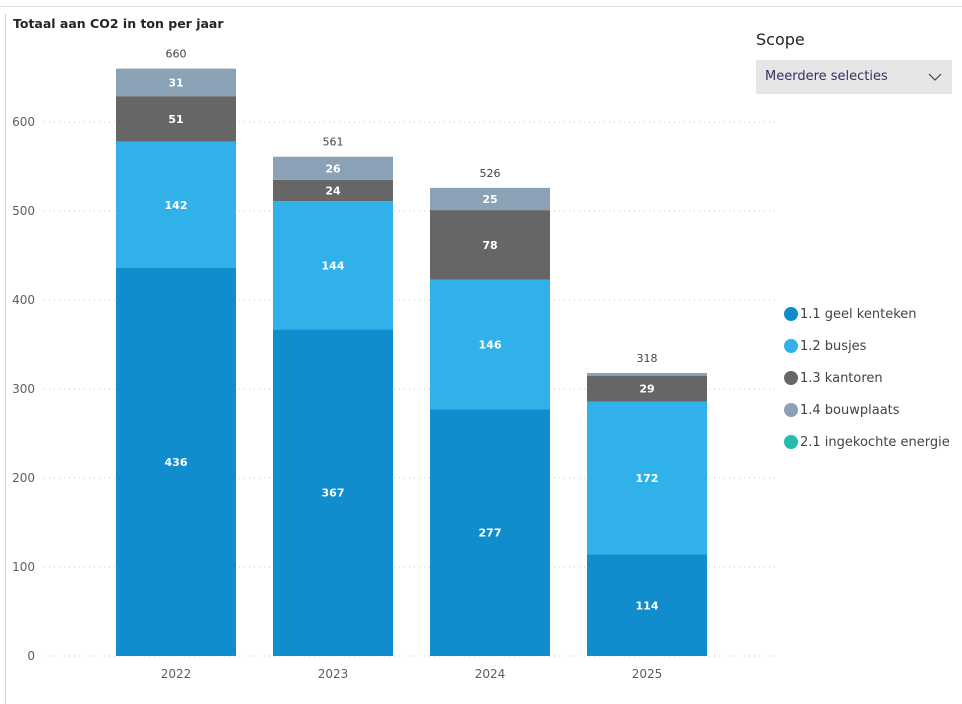 The image size is (962, 704). What do you see at coordinates (647, 358) in the screenshot?
I see `total-label-2025: 318` at bounding box center [647, 358].